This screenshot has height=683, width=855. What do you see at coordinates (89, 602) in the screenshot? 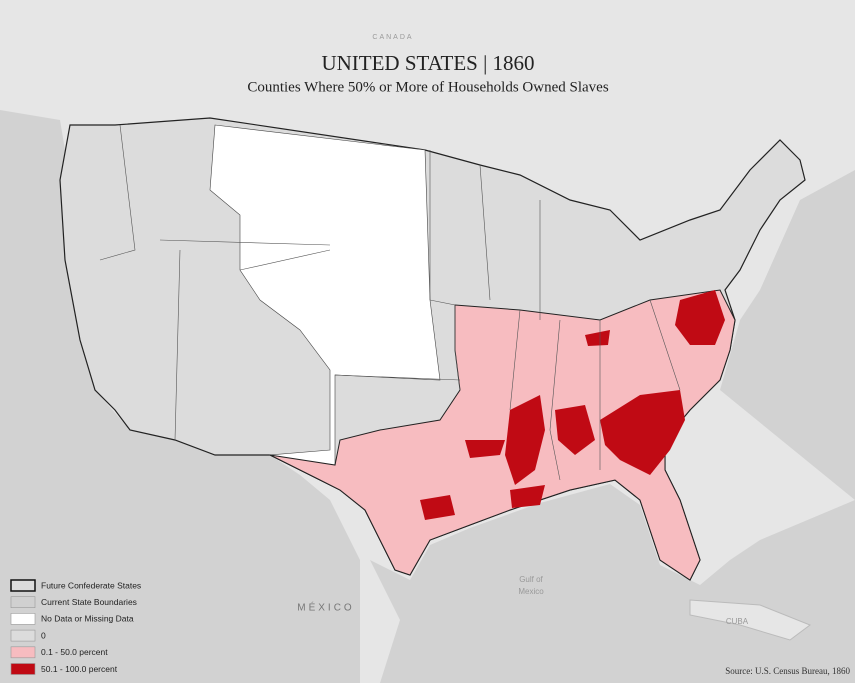
I see `legend-label: Current State Boundaries` at bounding box center [89, 602].